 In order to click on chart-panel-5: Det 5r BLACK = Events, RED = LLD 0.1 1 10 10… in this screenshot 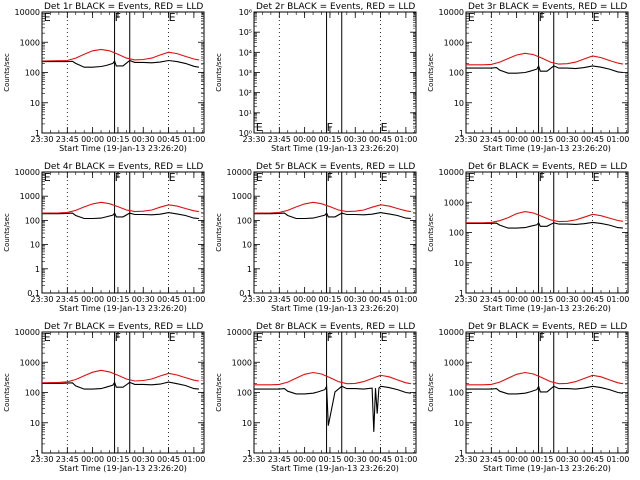, I will do `click(316, 237)`.